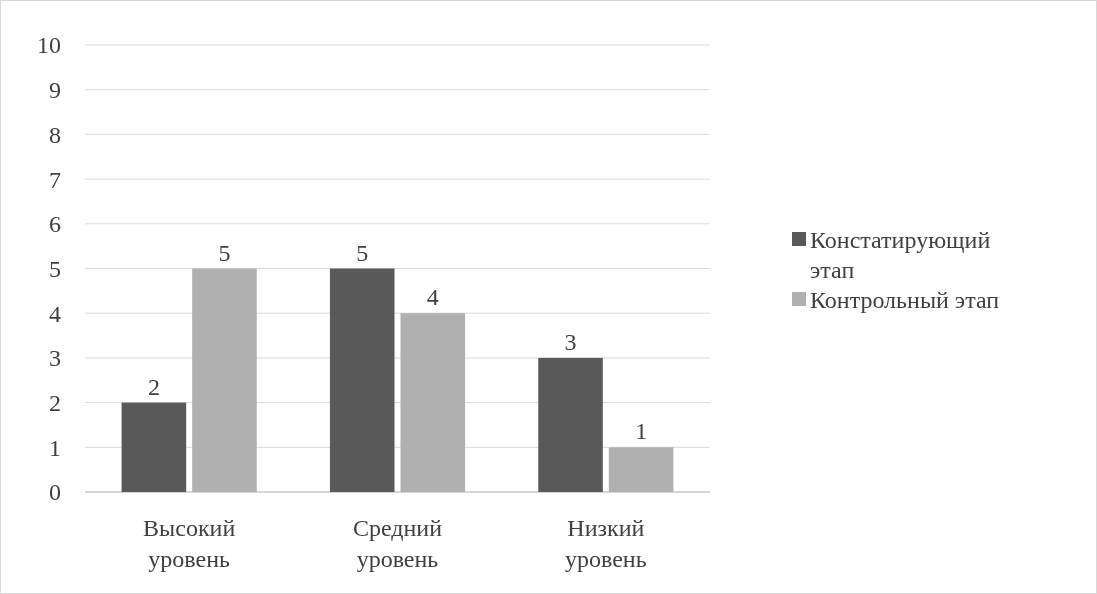 The width and height of the screenshot is (1097, 594). I want to click on x-tick-label: Высокий уровень, so click(189, 543).